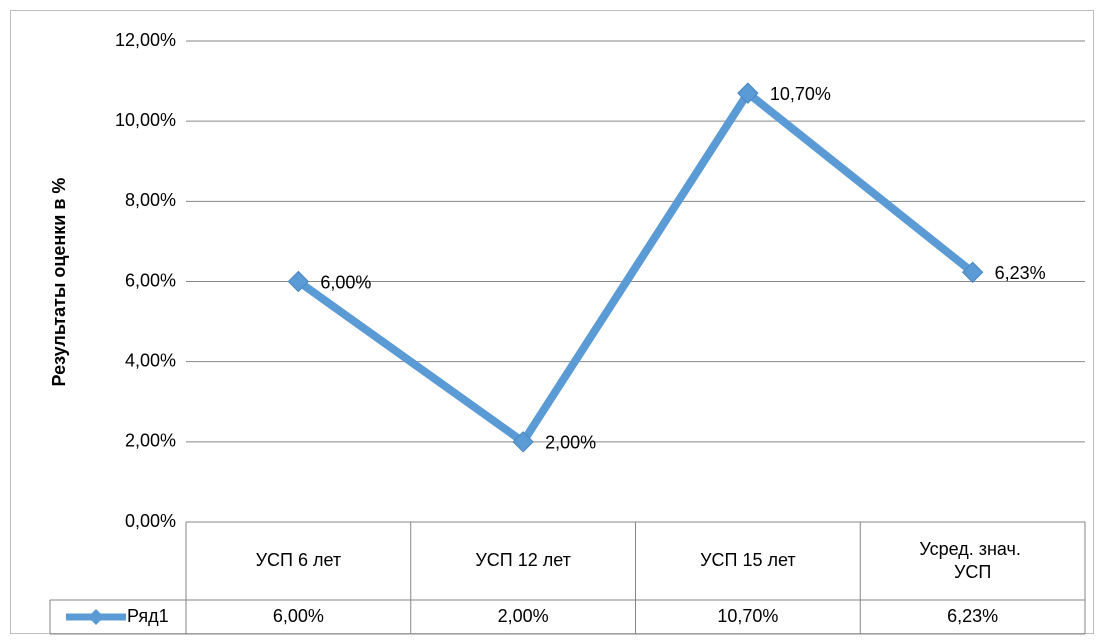  I want to click on y-axis-label: Результаты оценки в %, so click(59, 282).